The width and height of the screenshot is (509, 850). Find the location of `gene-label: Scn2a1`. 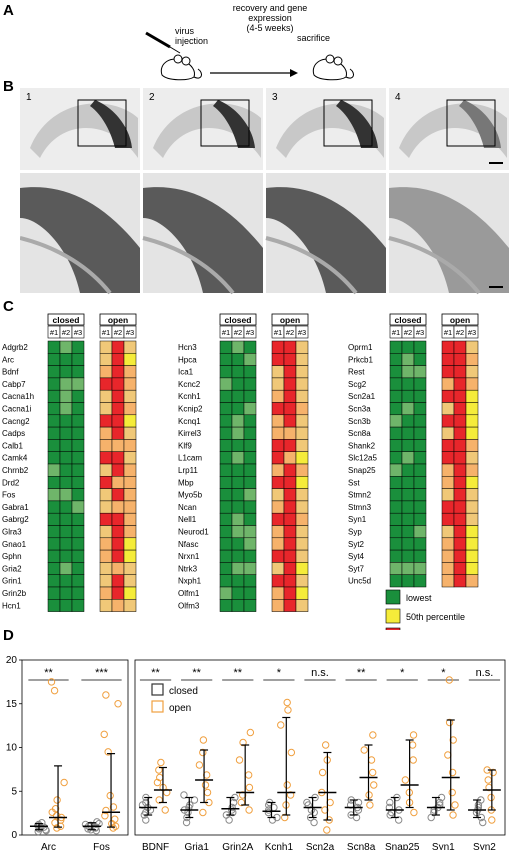

gene-label: Scn2a1 is located at coordinates (362, 396).